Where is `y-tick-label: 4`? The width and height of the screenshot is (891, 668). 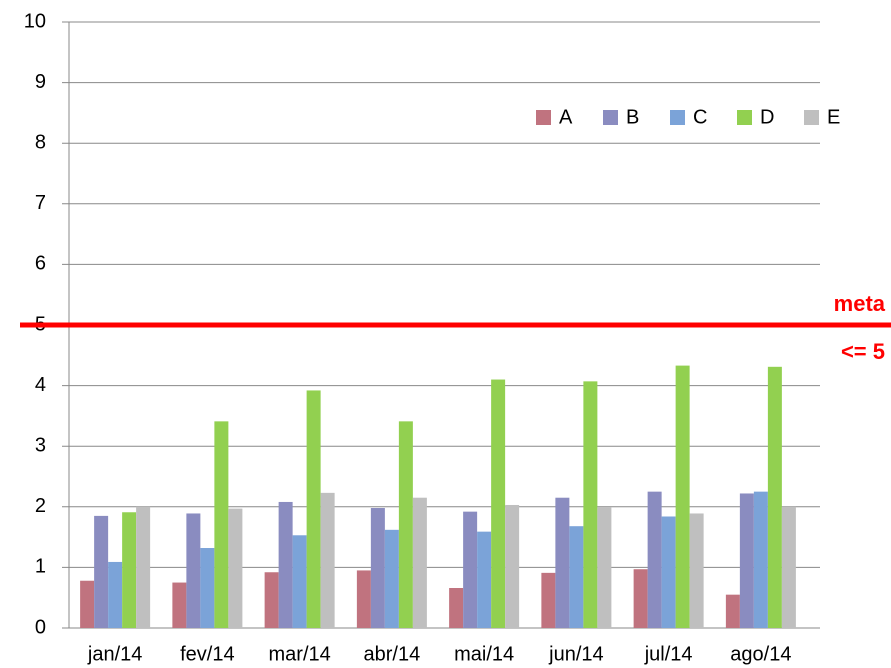
y-tick-label: 4 is located at coordinates (40, 385).